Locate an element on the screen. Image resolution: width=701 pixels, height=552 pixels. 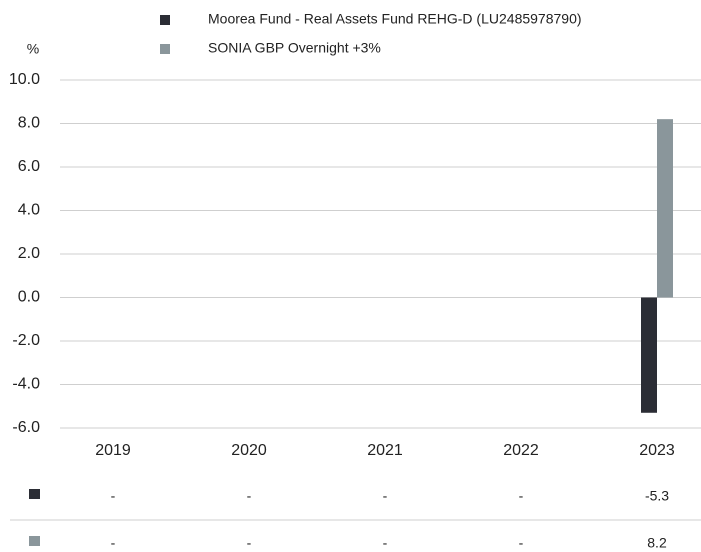
table-value: -5.3 is located at coordinates (657, 496).